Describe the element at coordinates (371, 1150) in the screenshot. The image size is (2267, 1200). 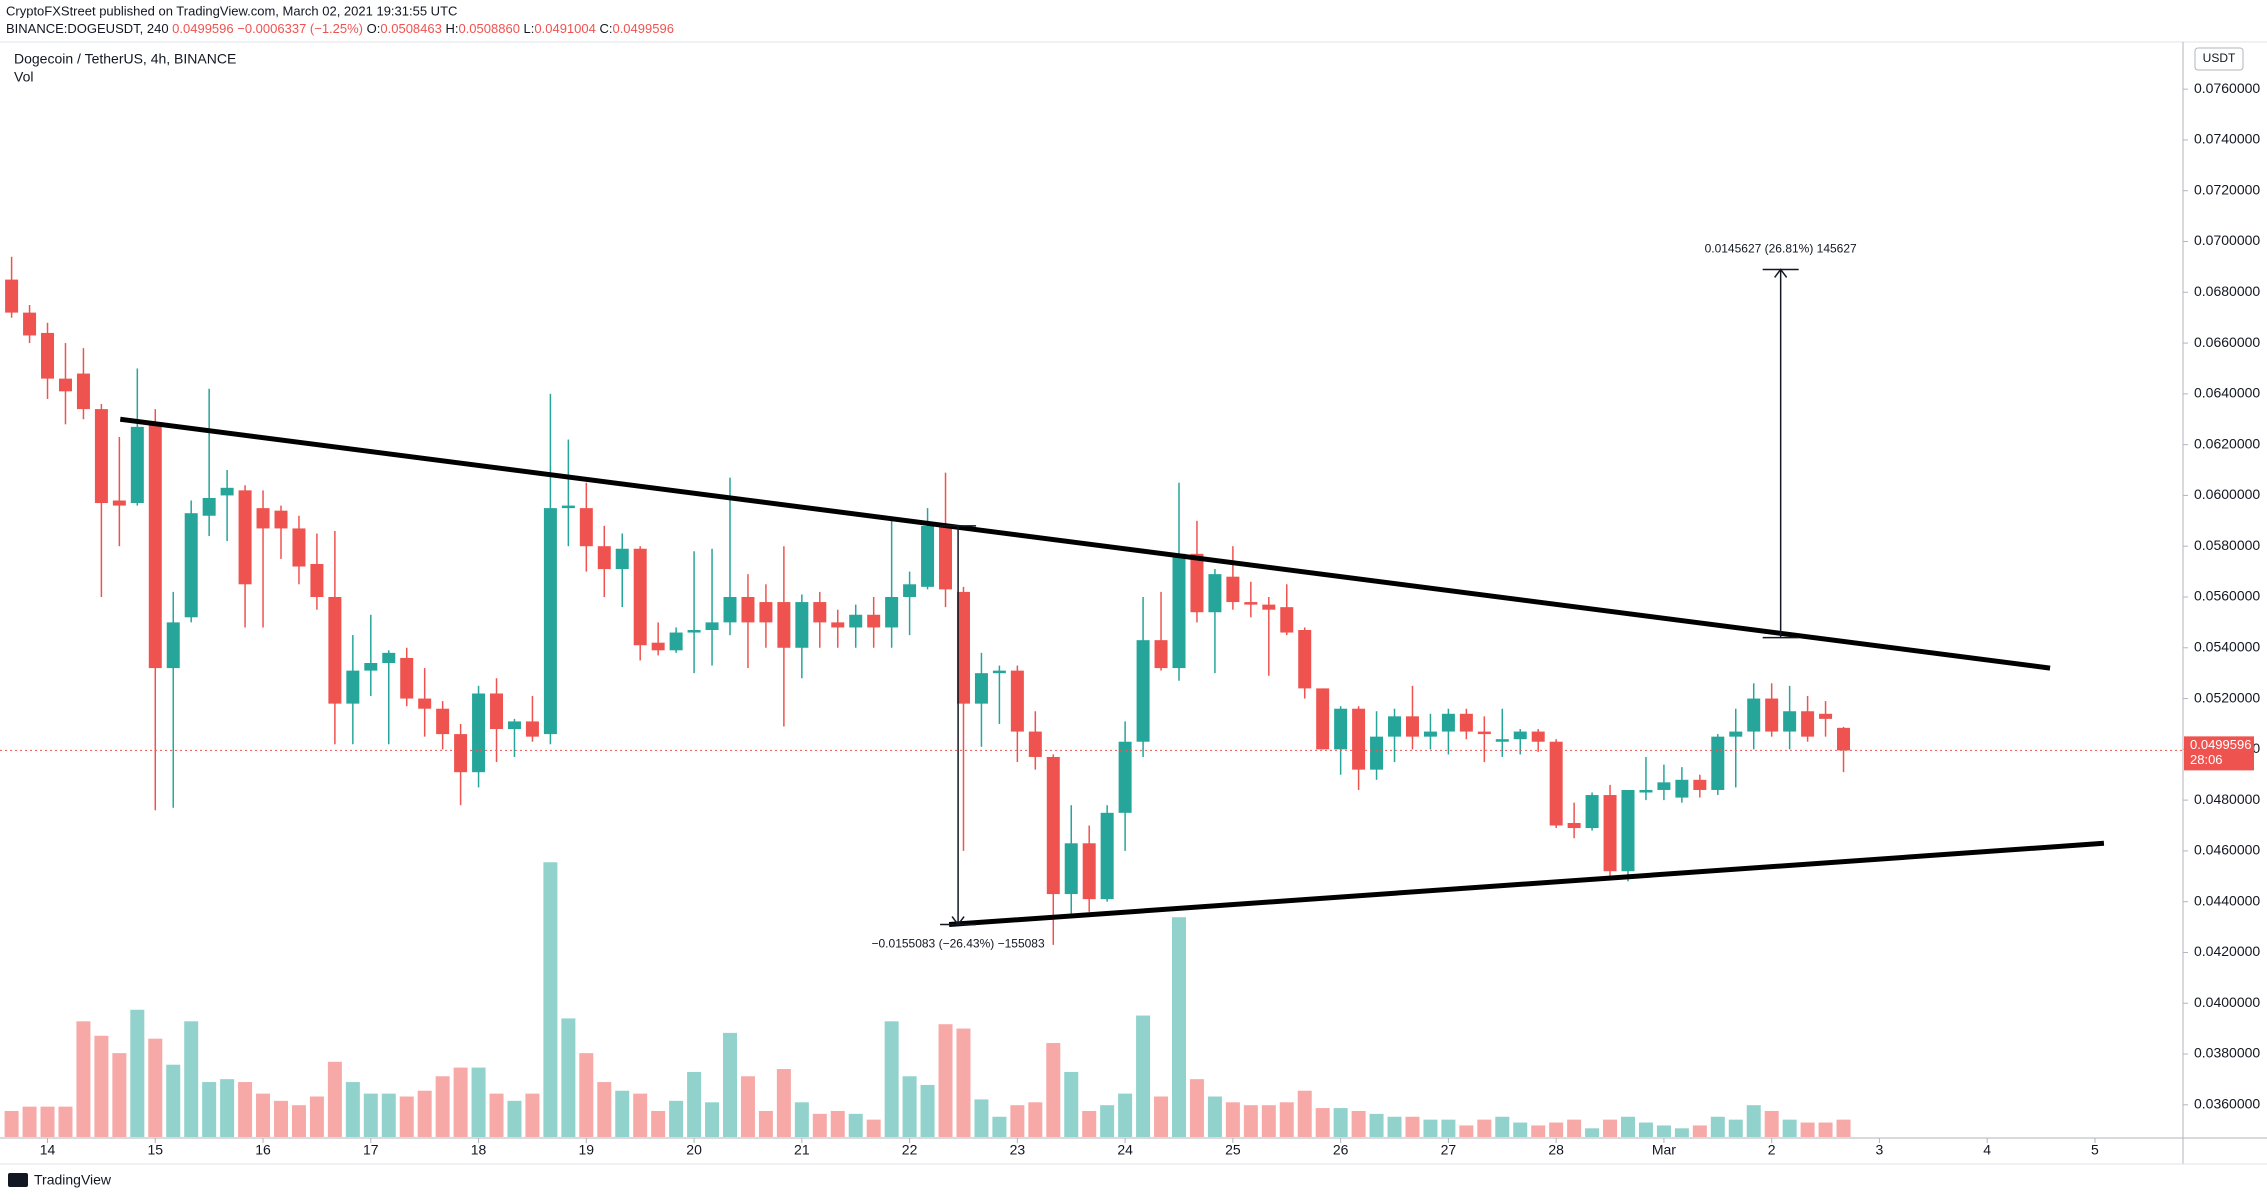
I see `x-tick-label: 17` at that location.